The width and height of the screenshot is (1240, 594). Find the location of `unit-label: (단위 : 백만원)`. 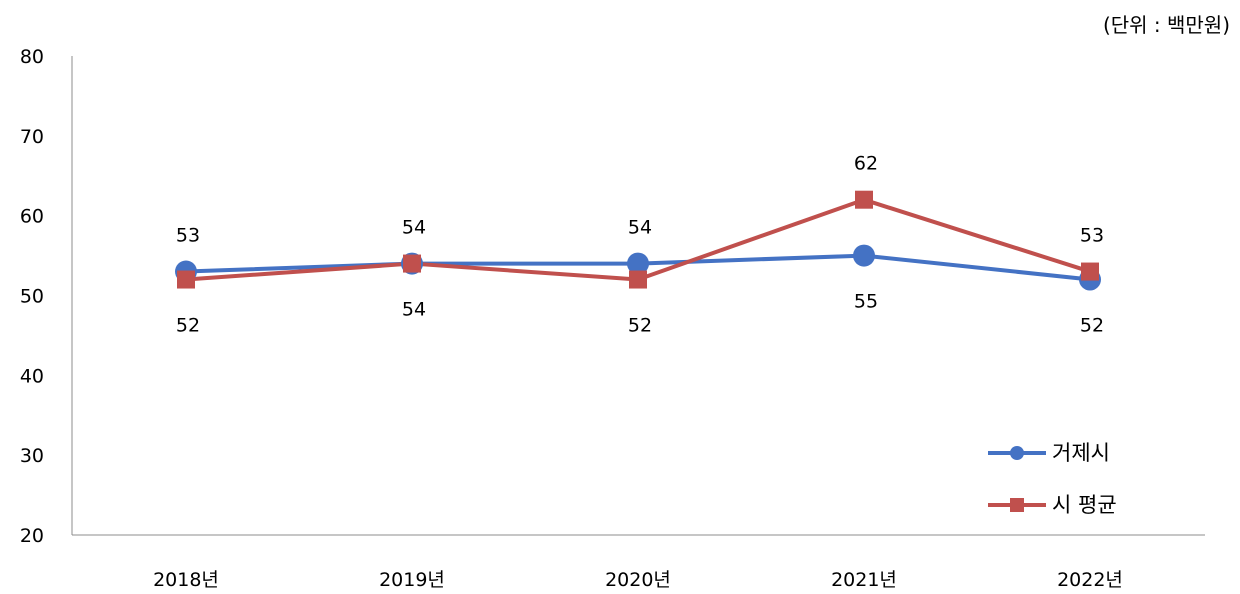

unit-label: (단위 : 백만원) is located at coordinates (1166, 25).